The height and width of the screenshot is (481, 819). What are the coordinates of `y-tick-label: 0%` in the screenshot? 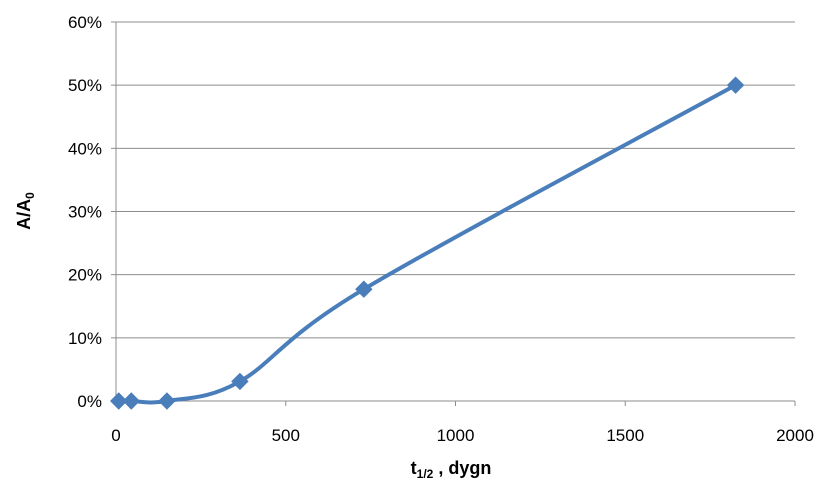 It's located at (89, 401).